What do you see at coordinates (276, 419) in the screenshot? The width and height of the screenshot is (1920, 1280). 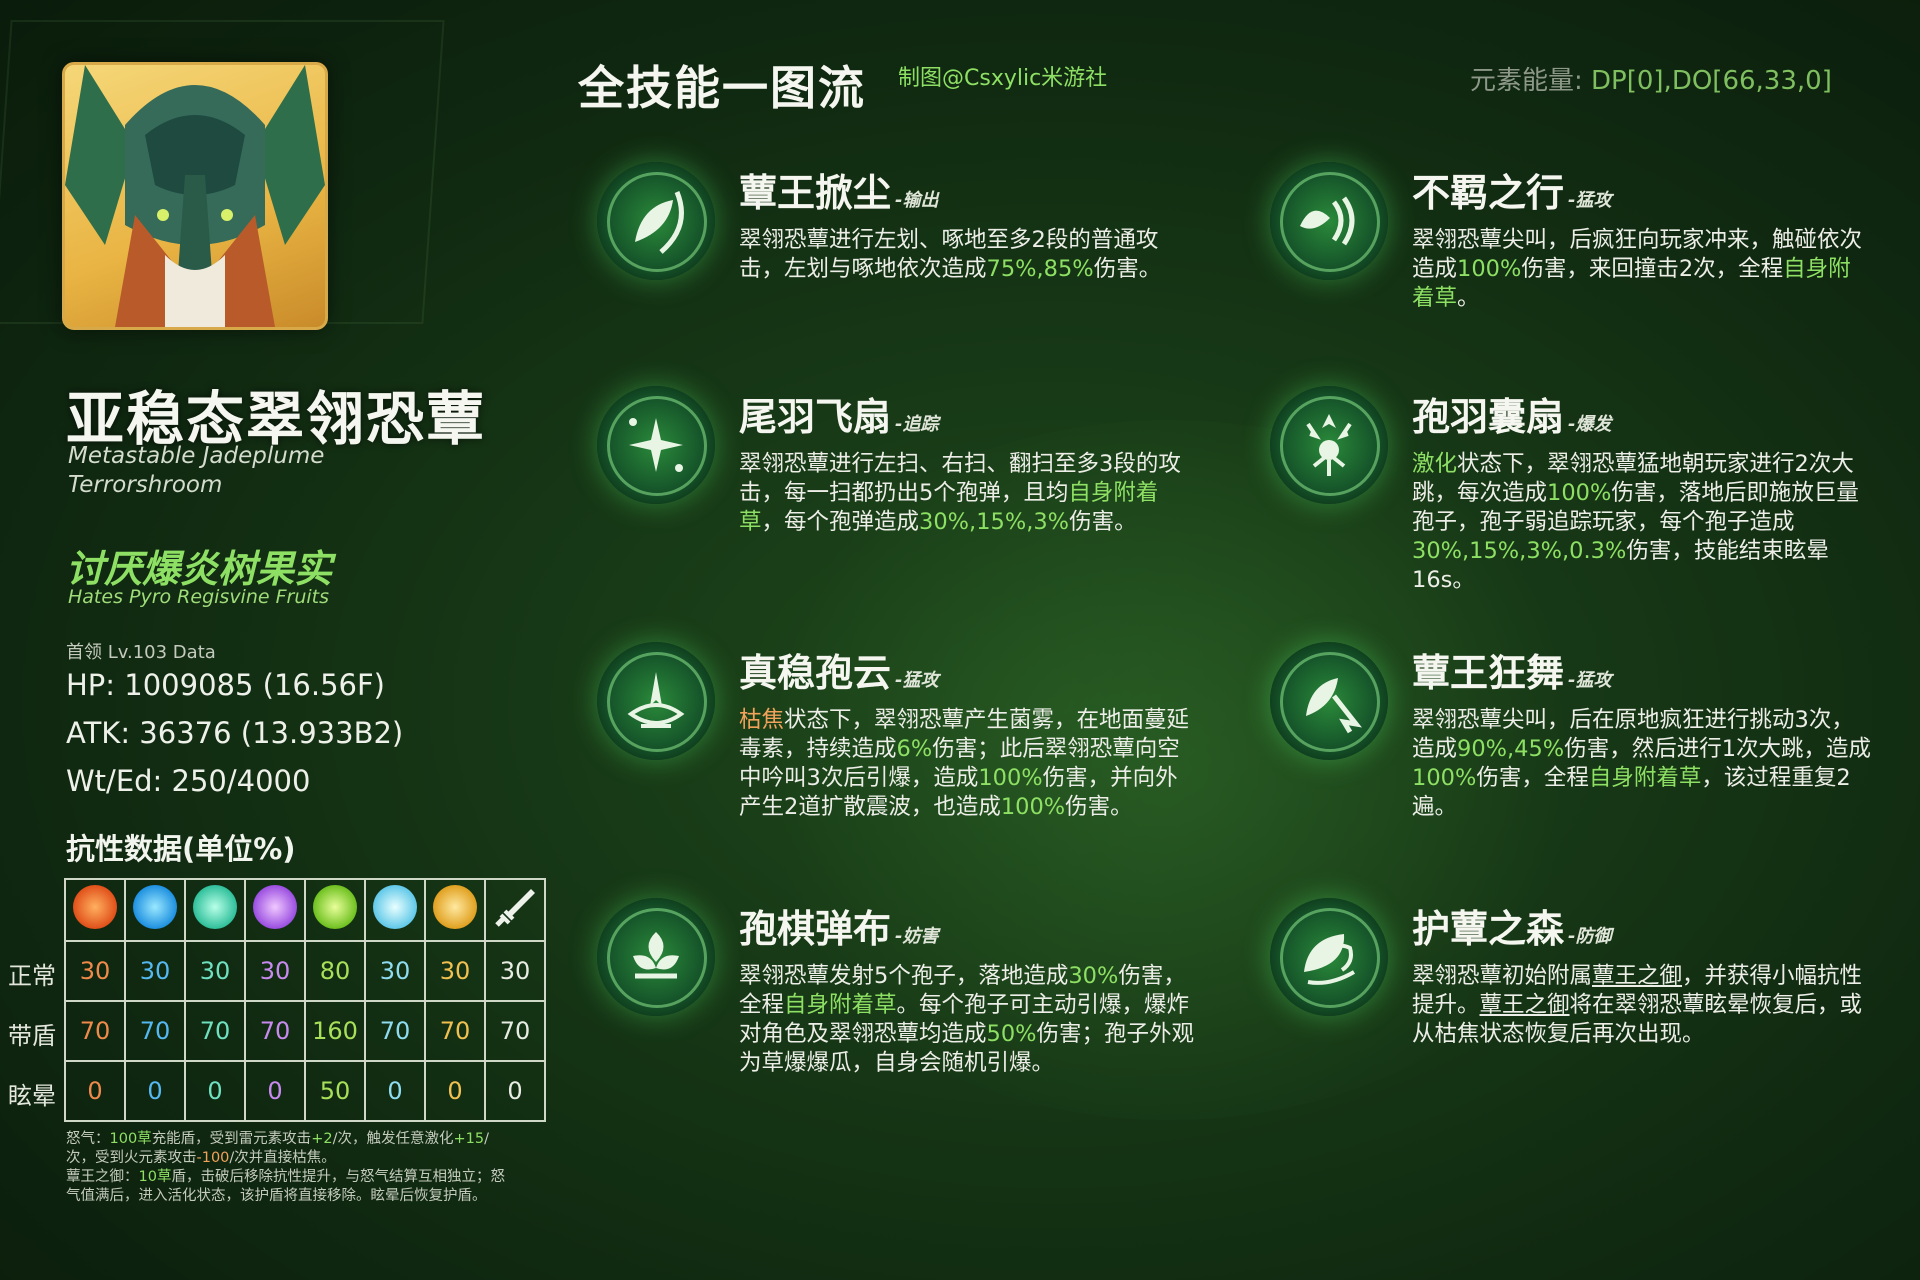 I see `boss-name: 亚稳态翠翎恐蕈` at bounding box center [276, 419].